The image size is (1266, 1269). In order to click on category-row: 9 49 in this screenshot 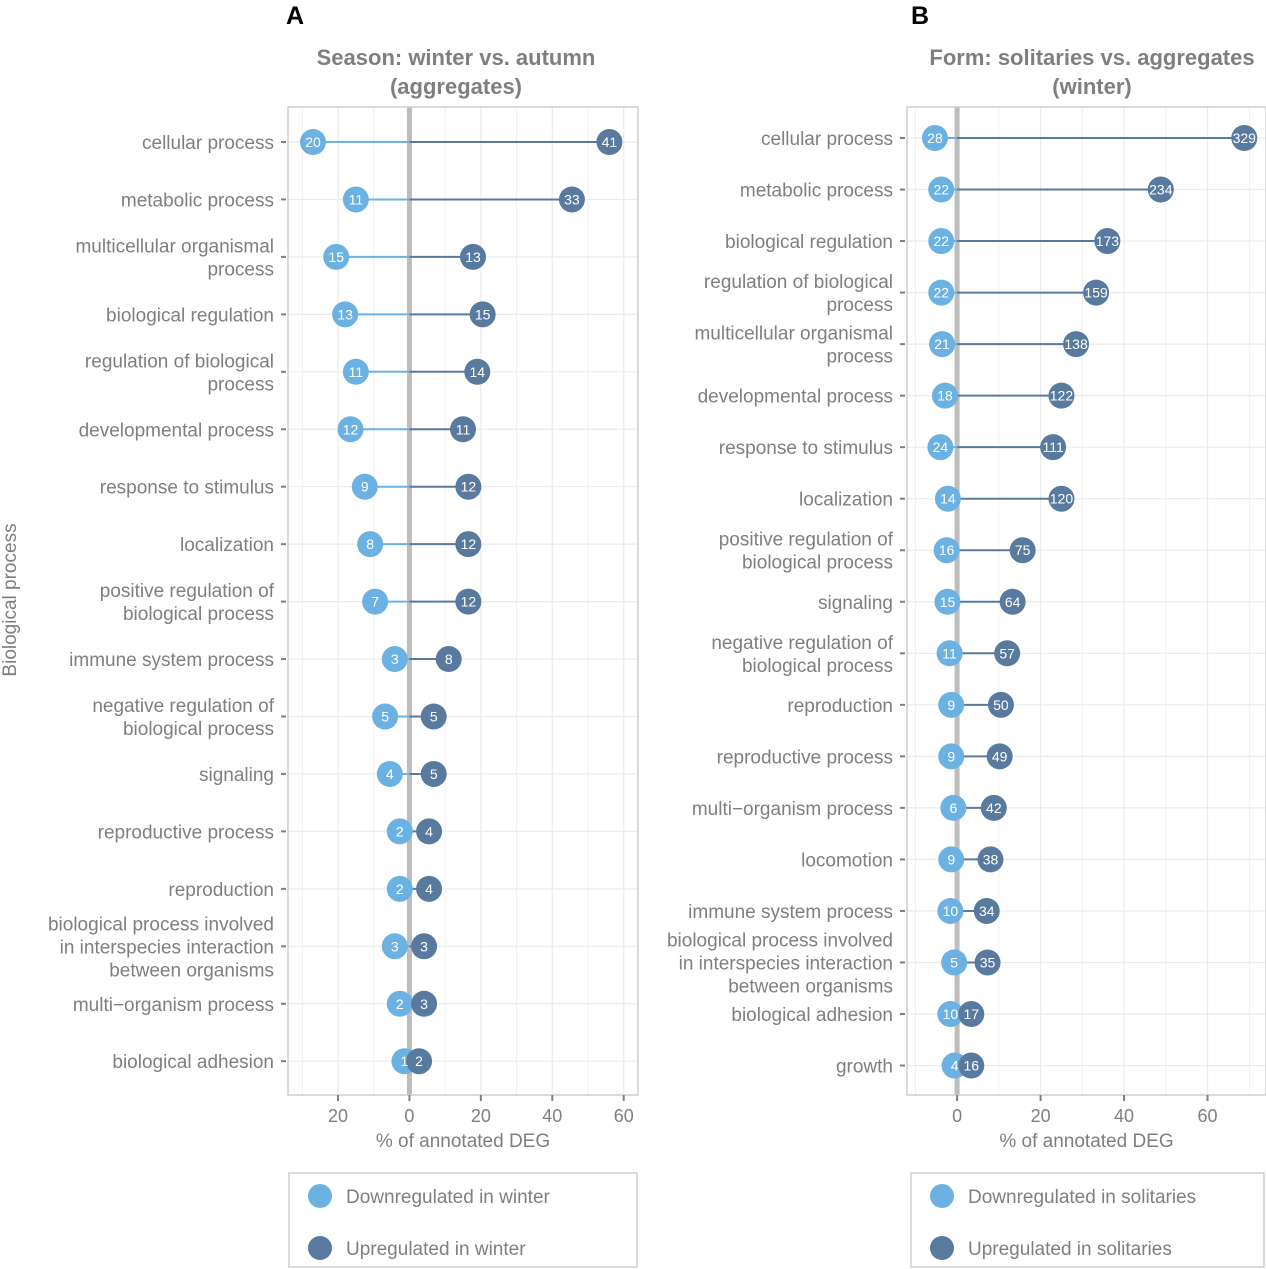, I will do `click(975, 756)`.